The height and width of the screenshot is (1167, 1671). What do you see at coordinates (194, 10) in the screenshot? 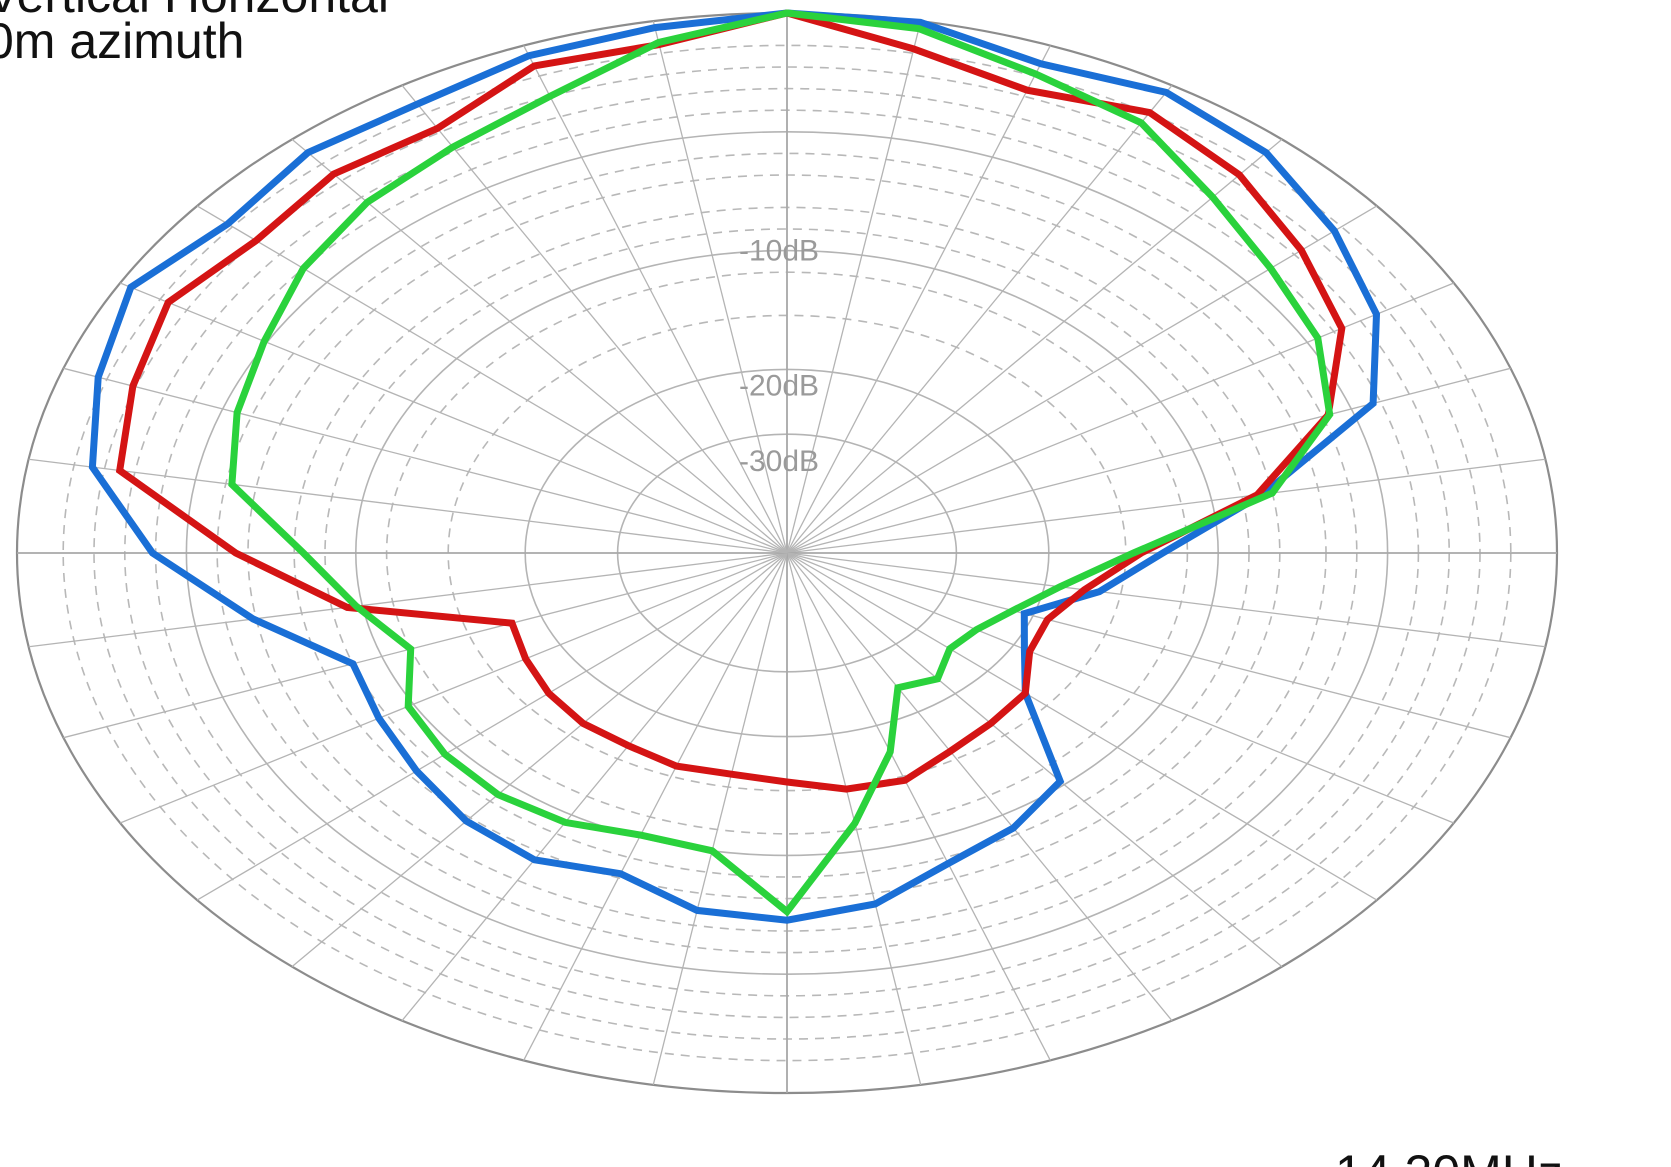
I see `chart-title-line1: Vertical Horizontal` at bounding box center [194, 10].